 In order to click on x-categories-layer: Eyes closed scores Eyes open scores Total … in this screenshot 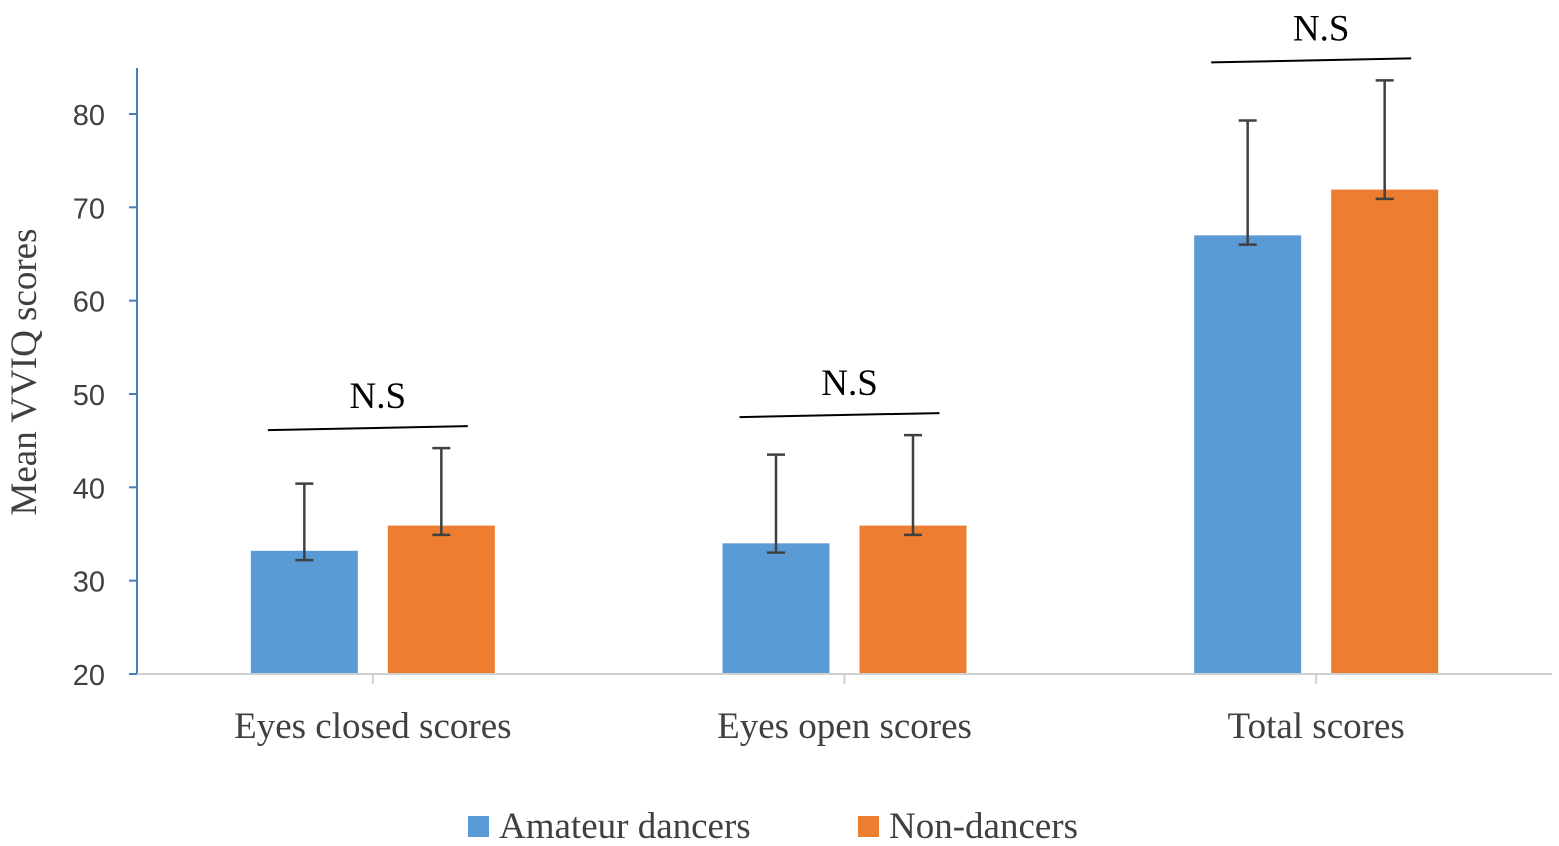, I will do `click(819, 726)`.